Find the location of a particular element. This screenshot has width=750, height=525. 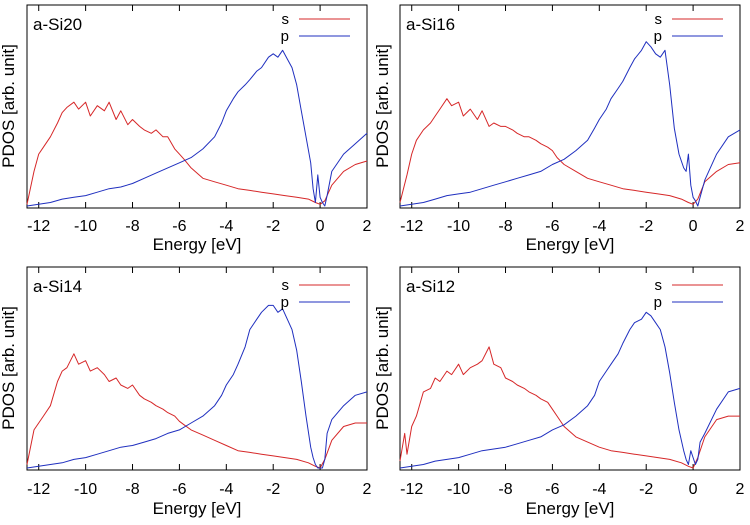

panel-title: a-Si12 is located at coordinates (430, 286).